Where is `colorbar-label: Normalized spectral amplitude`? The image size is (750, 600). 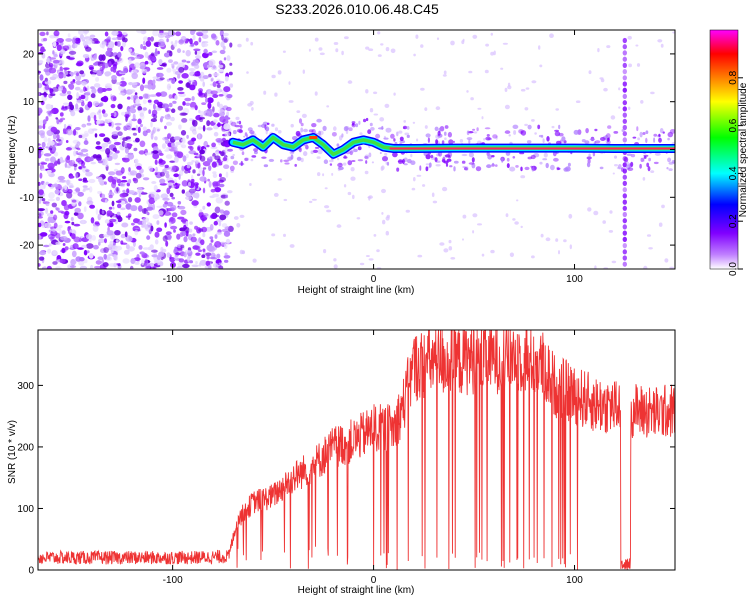 colorbar-label: Normalized spectral amplitude is located at coordinates (743, 149).